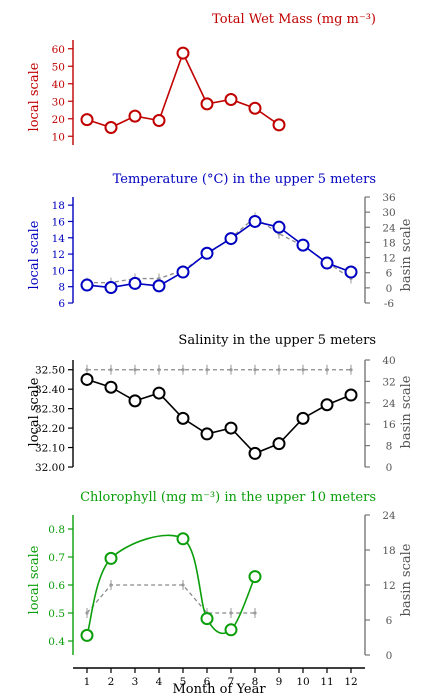 The image size is (424, 700). Describe the element at coordinates (61, 304) in the screenshot. I see `left-tick-label: 6` at that location.